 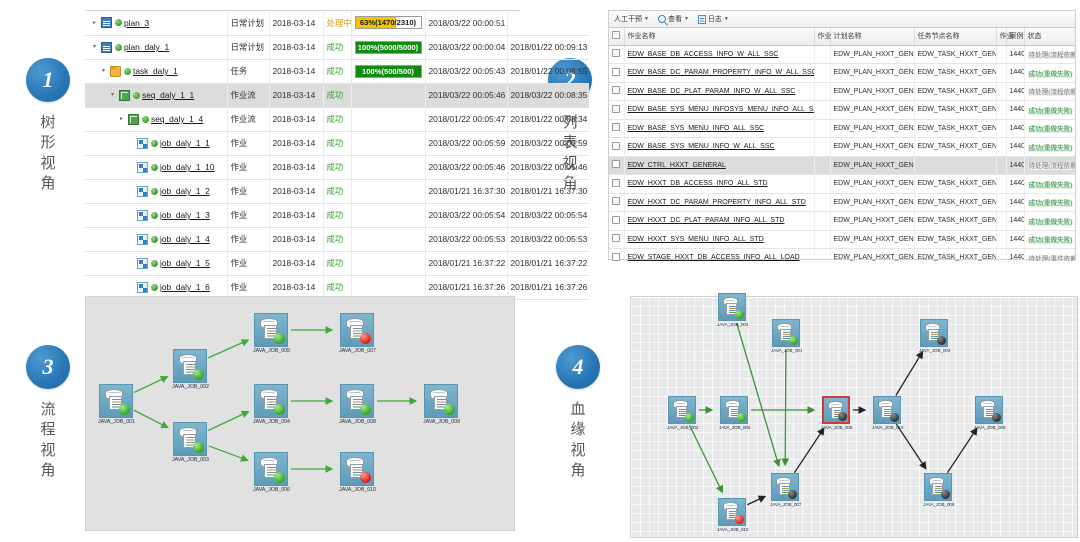 What do you see at coordinates (616, 35) in the screenshot?
I see `select-all-checkbox` at bounding box center [616, 35].